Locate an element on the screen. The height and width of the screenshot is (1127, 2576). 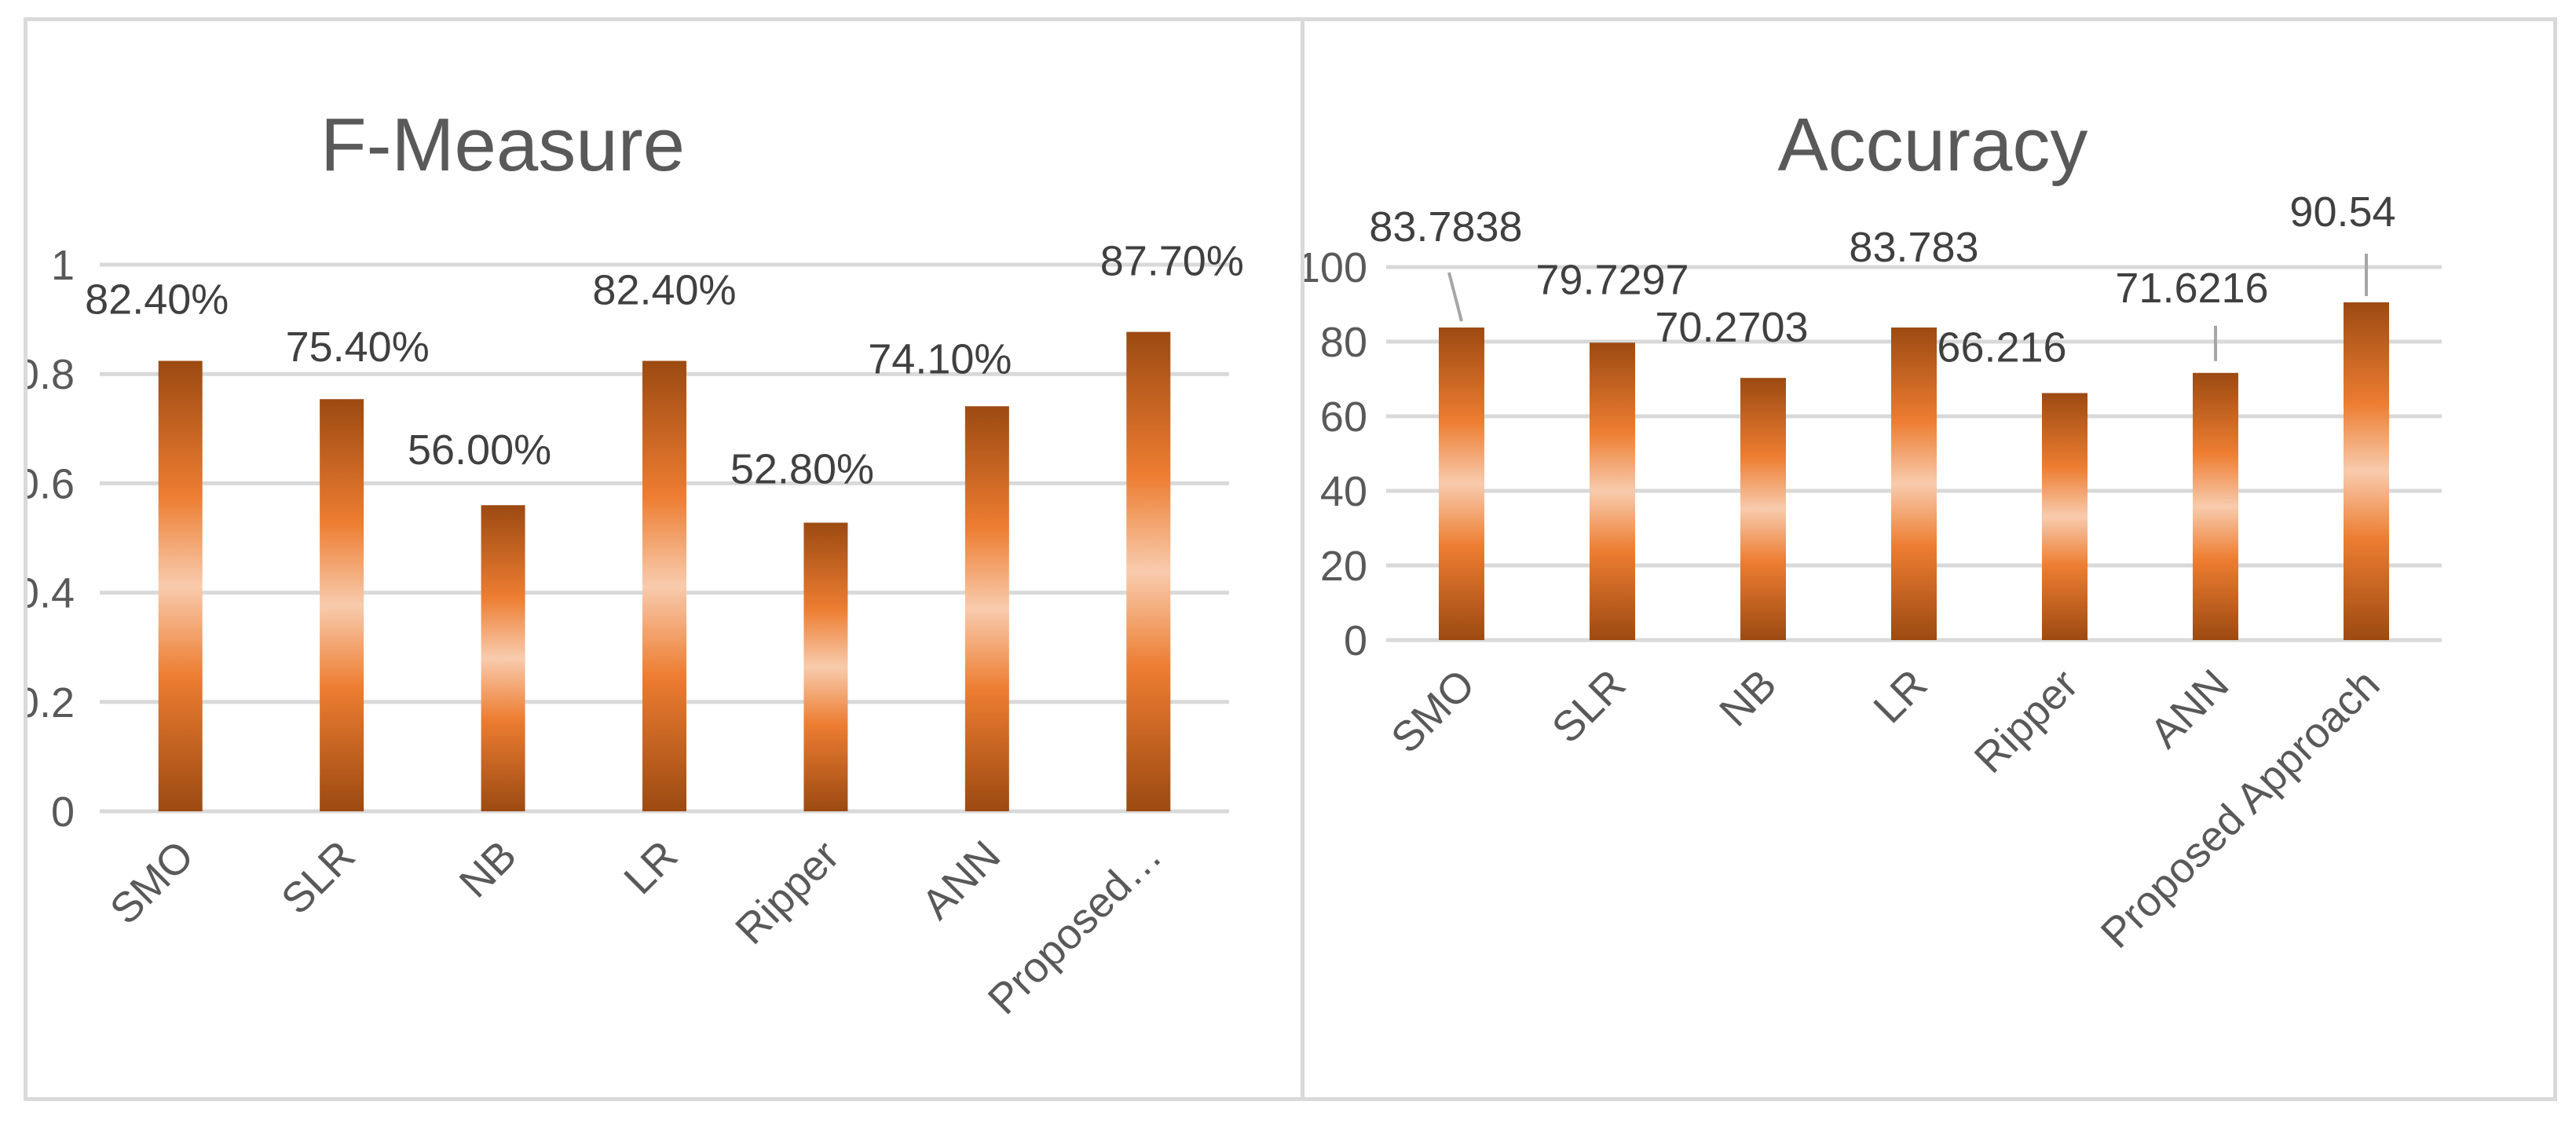
data-label: 70.2703 is located at coordinates (1732, 328).